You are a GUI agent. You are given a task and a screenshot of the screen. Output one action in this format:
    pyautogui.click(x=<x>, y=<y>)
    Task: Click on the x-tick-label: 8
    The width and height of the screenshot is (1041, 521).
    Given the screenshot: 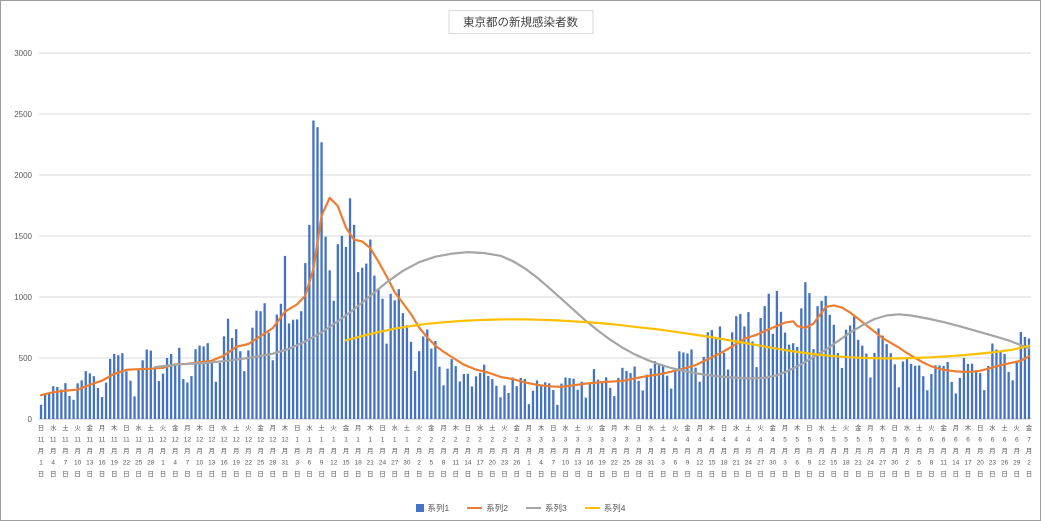 What is the action you would take?
    pyautogui.click(x=932, y=463)
    